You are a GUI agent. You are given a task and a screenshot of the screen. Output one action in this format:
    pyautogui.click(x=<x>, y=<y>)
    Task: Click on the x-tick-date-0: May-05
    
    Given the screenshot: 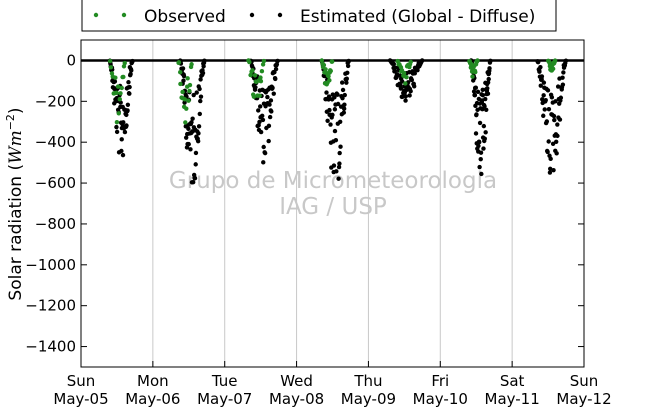 What is the action you would take?
    pyautogui.click(x=80, y=399)
    